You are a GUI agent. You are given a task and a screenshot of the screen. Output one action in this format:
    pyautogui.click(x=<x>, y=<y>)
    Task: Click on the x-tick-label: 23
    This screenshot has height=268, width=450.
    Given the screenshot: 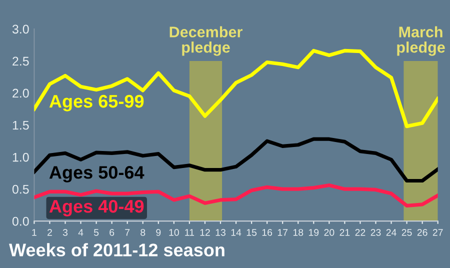 What is the action you would take?
    pyautogui.click(x=375, y=232)
    